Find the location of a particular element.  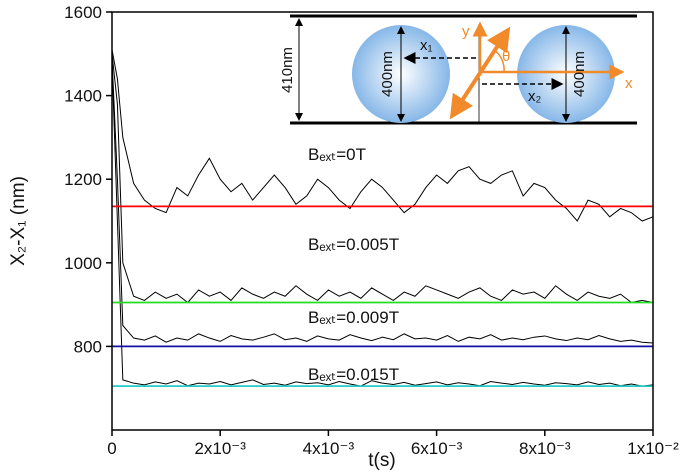

x-axis-label: t(s) is located at coordinates (381, 460).